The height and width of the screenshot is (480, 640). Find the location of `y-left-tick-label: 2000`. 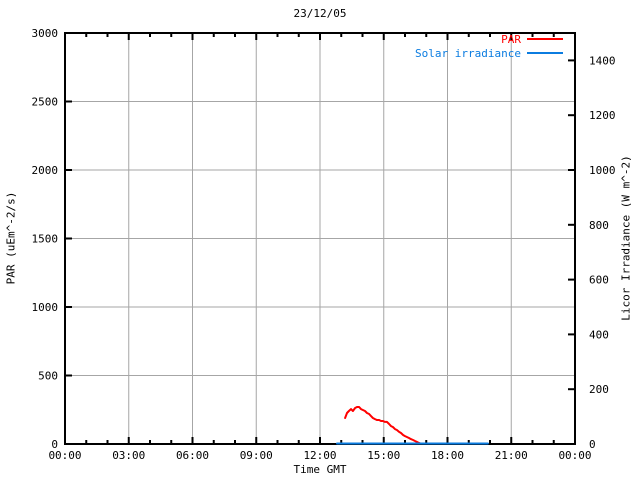

y-left-tick-label: 2000 is located at coordinates (45, 170).